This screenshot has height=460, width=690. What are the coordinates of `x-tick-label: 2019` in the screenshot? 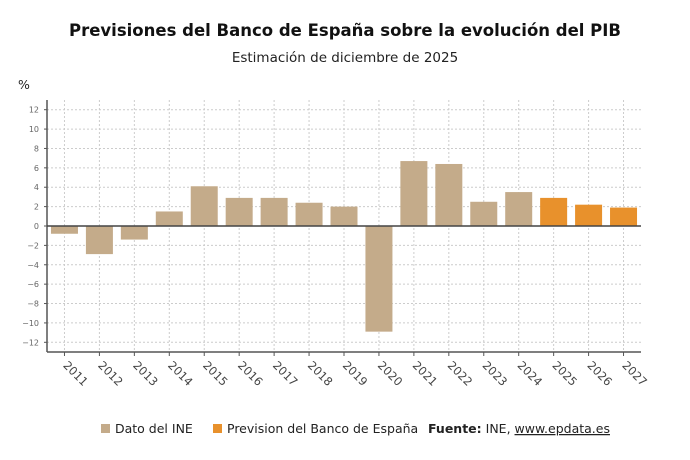 It's located at (355, 373).